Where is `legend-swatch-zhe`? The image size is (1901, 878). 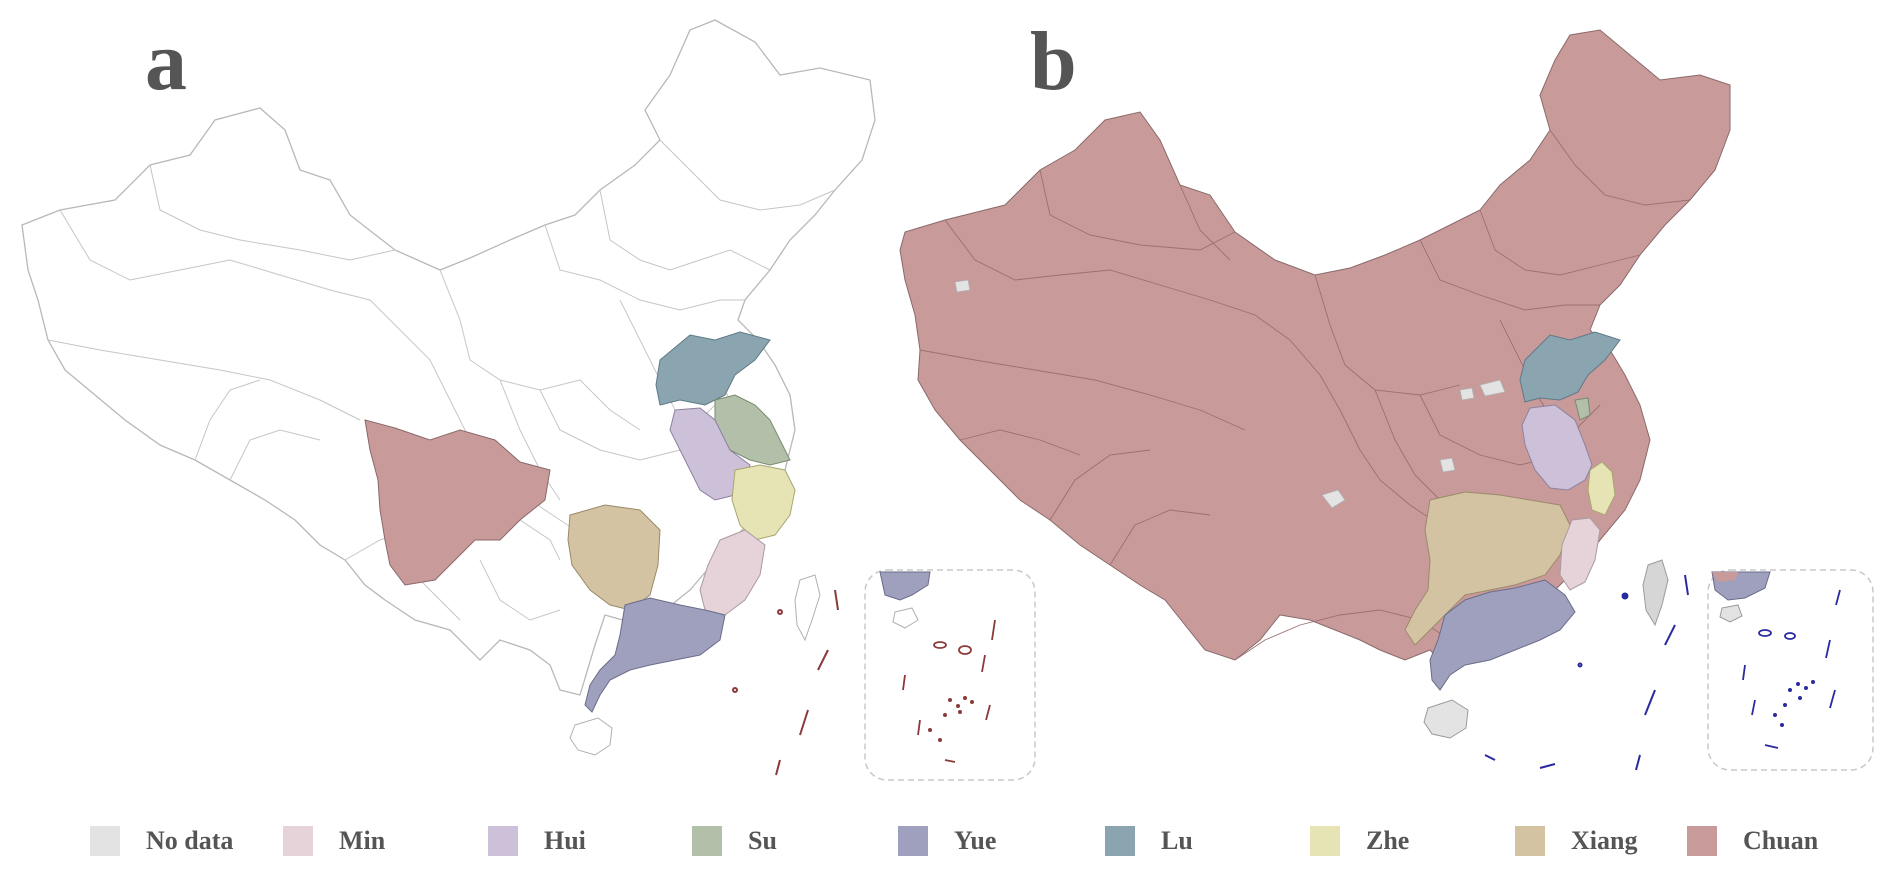
legend-swatch-zhe is located at coordinates (1325, 841).